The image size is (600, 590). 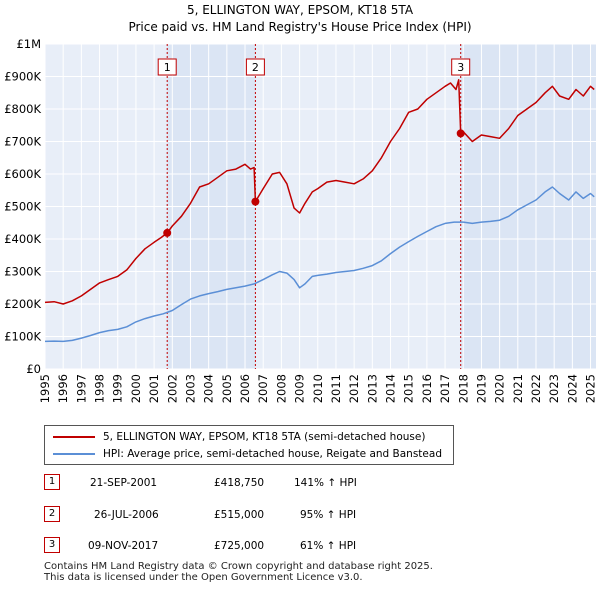 I want to click on chart-title: 5, ELLINGTON WAY, EPSOM, KT18 5TA, so click(x=300, y=10).